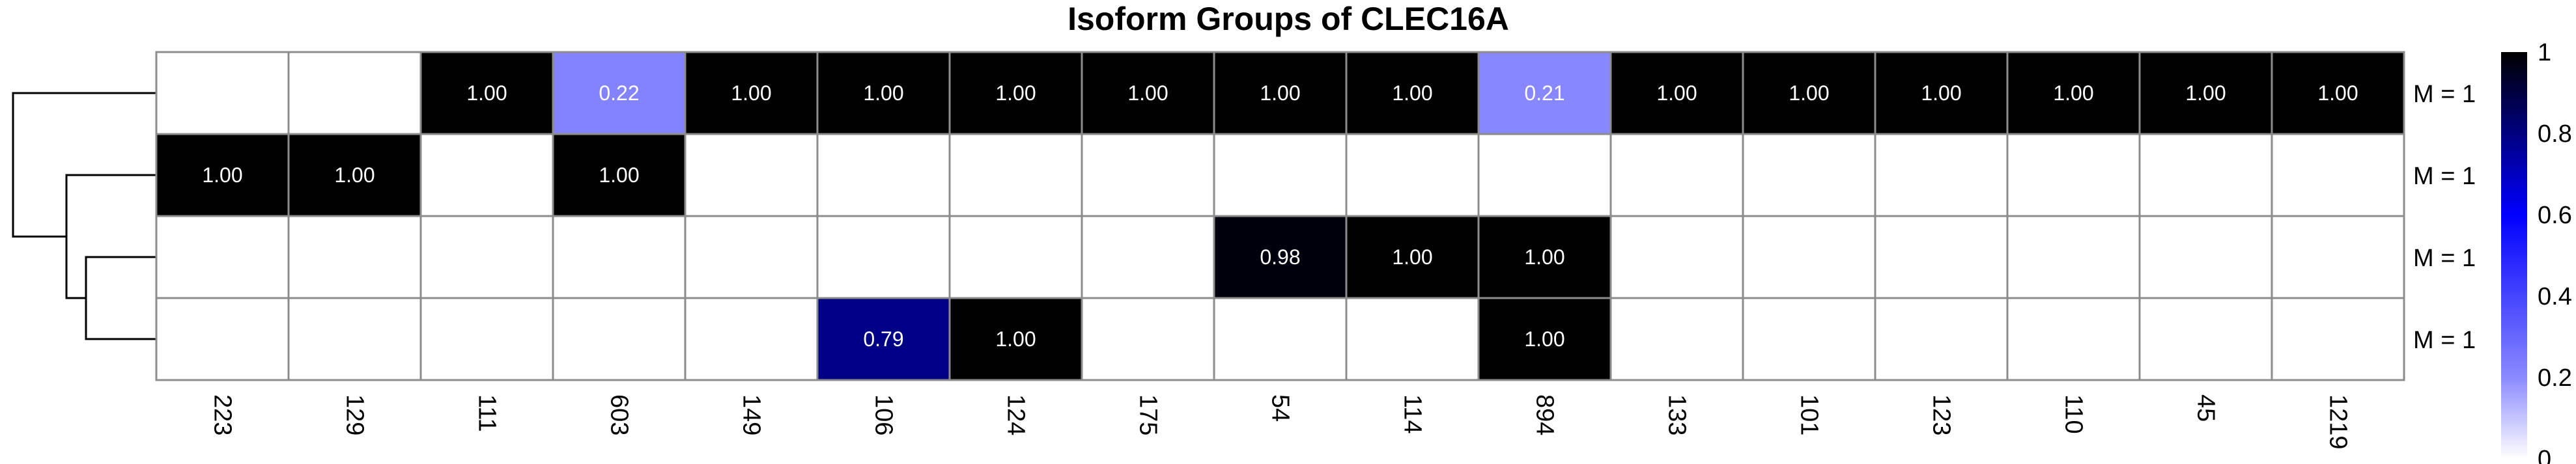  I want to click on legend-tick-label: 0.6, so click(2555, 215).